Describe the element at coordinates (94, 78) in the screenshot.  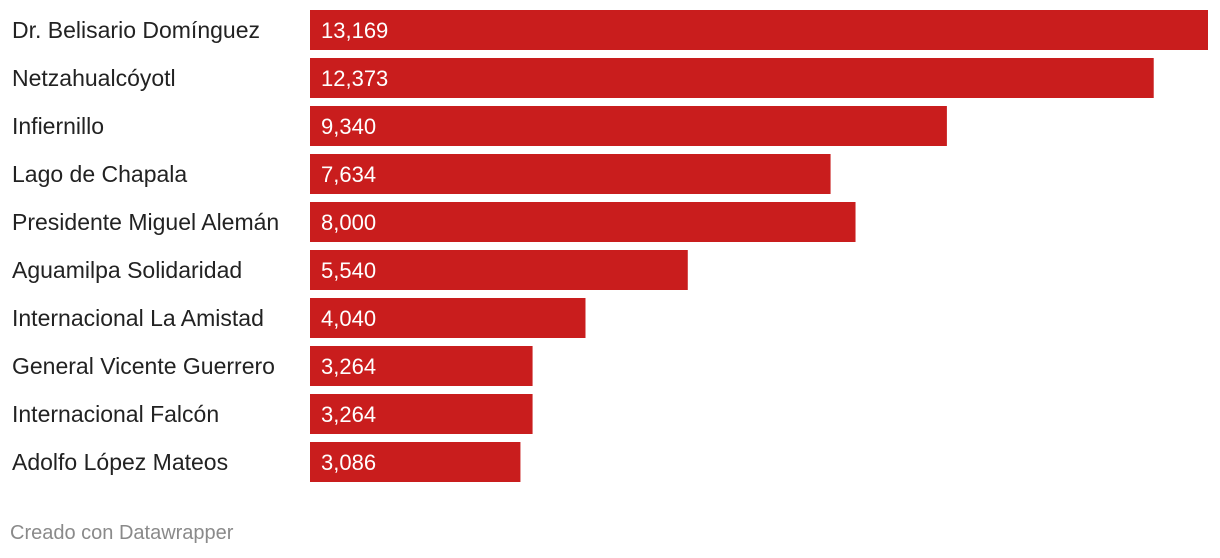
I see `category-label: Netzahualcóyotl` at that location.